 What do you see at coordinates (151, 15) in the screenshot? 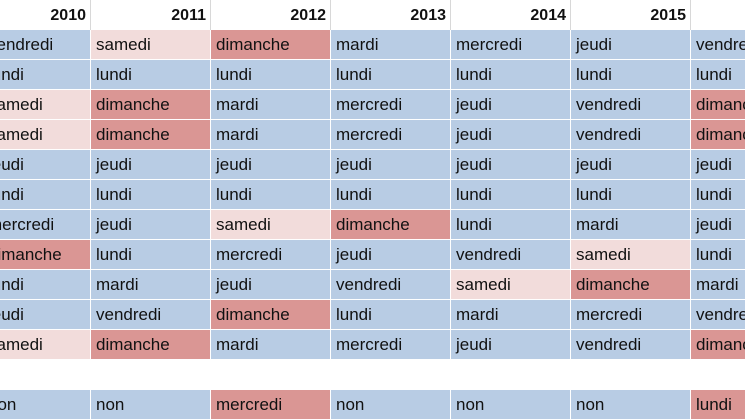
I see `column-header: 2011` at bounding box center [151, 15].